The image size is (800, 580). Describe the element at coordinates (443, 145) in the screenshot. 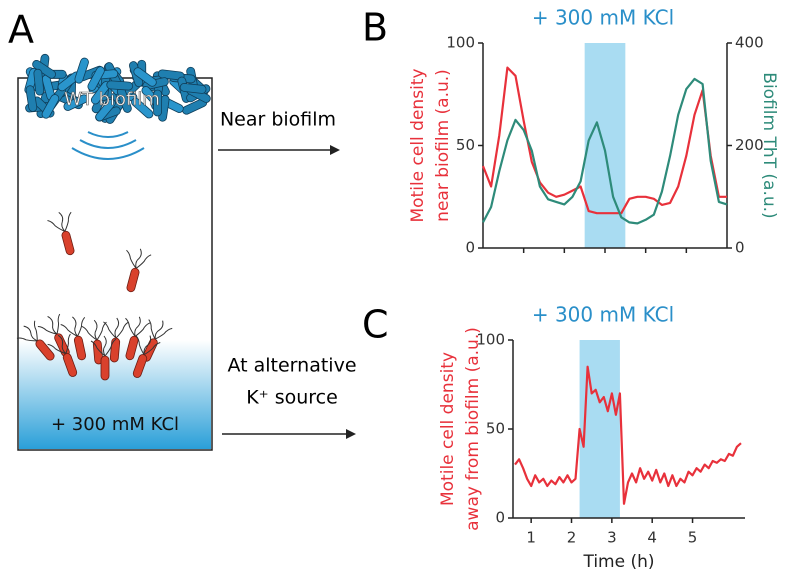

I see `y-axis-label: near biofilm (a.u.)` at that location.